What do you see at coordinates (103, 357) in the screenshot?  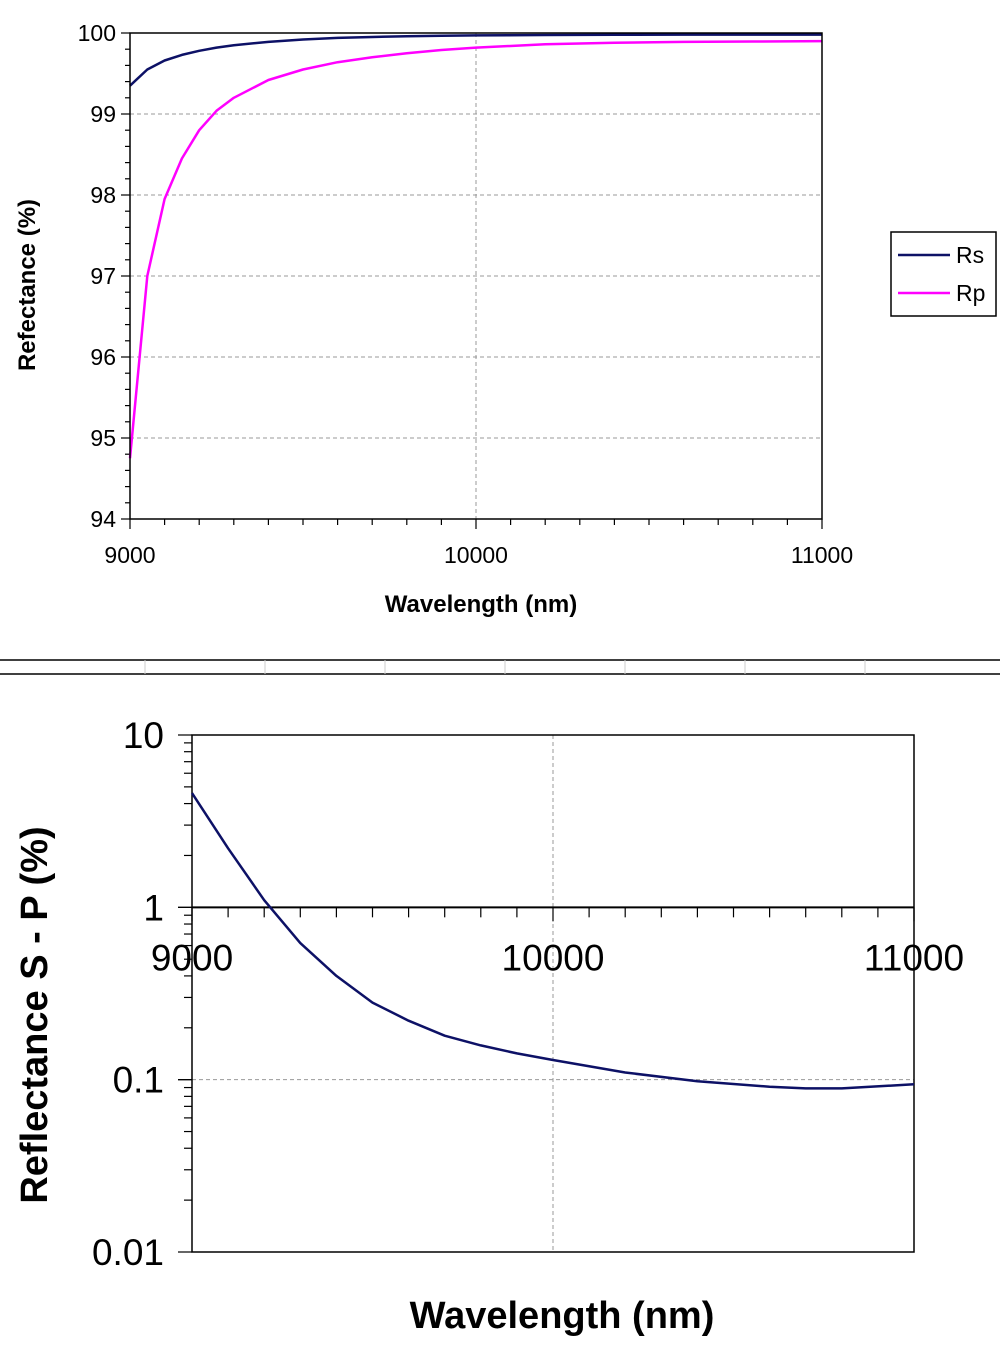 I see `top-y-tick-label: 96` at bounding box center [103, 357].